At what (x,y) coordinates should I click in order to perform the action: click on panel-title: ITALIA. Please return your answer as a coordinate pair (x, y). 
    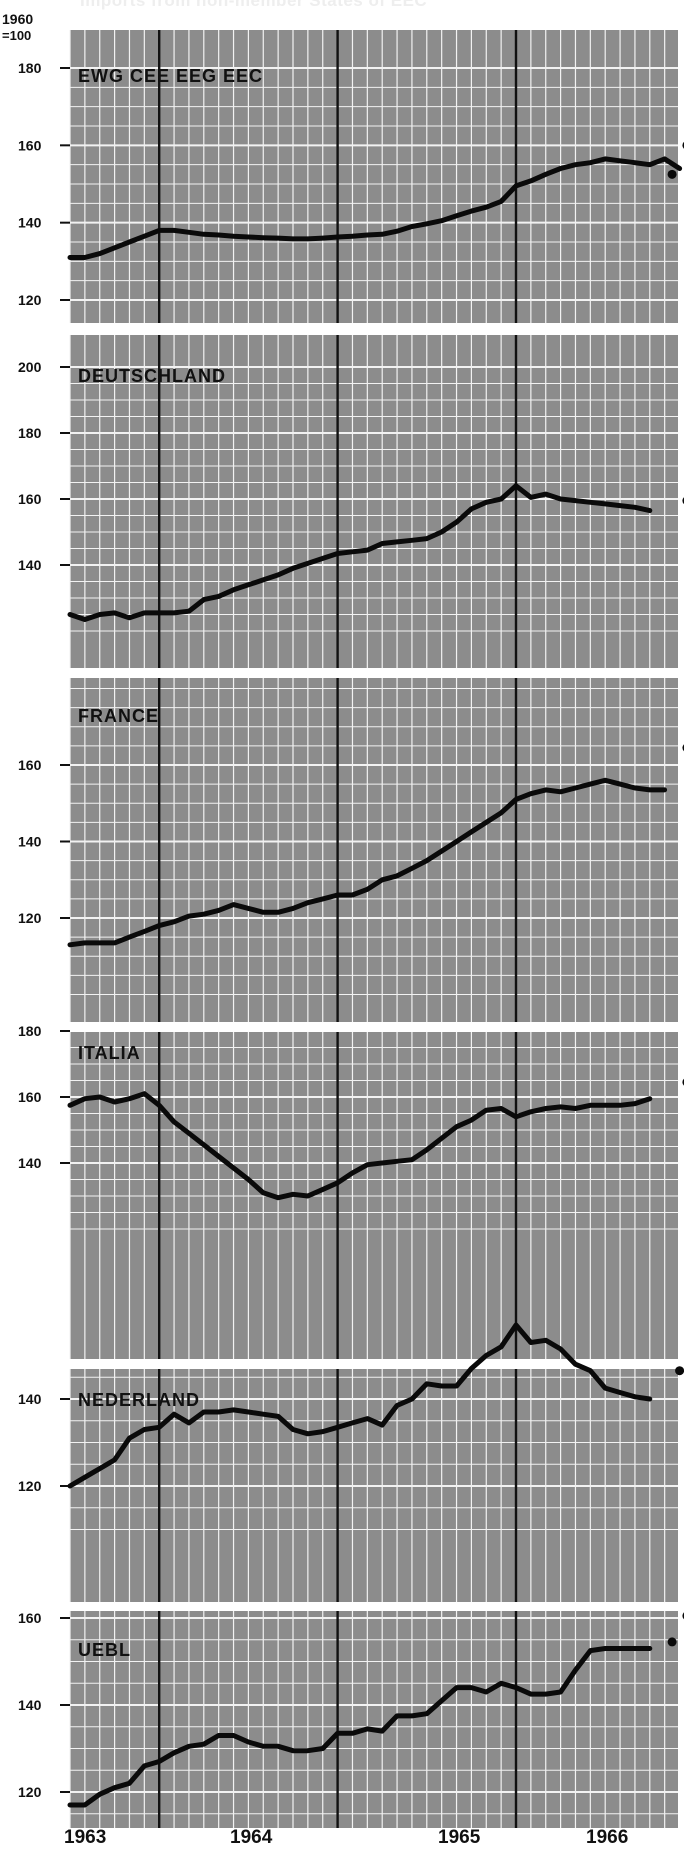
    Looking at the image, I should click on (109, 1053).